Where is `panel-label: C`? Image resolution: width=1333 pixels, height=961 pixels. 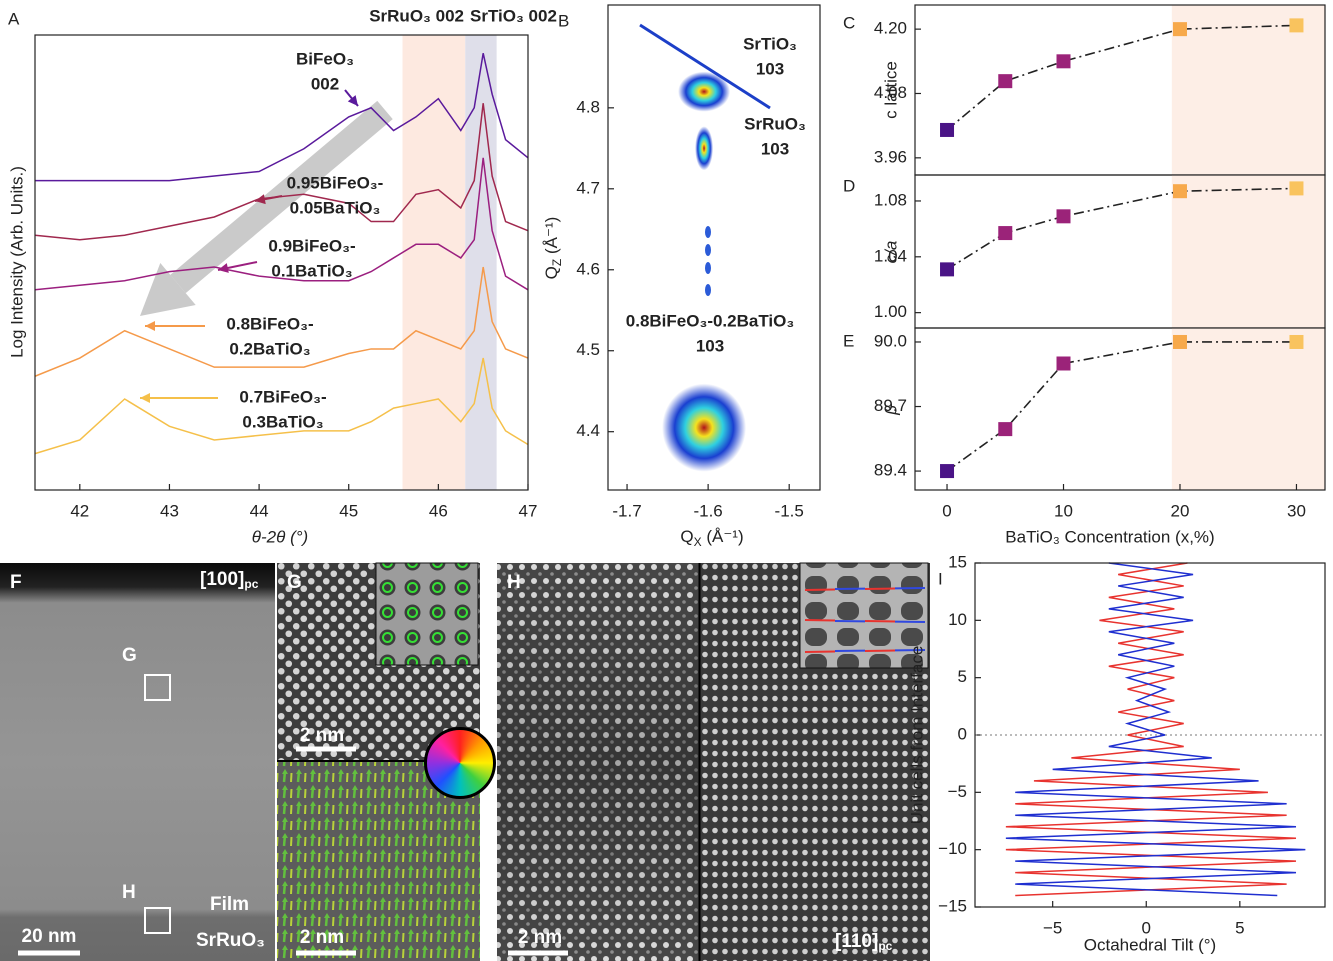
panel-label: C is located at coordinates (849, 22).